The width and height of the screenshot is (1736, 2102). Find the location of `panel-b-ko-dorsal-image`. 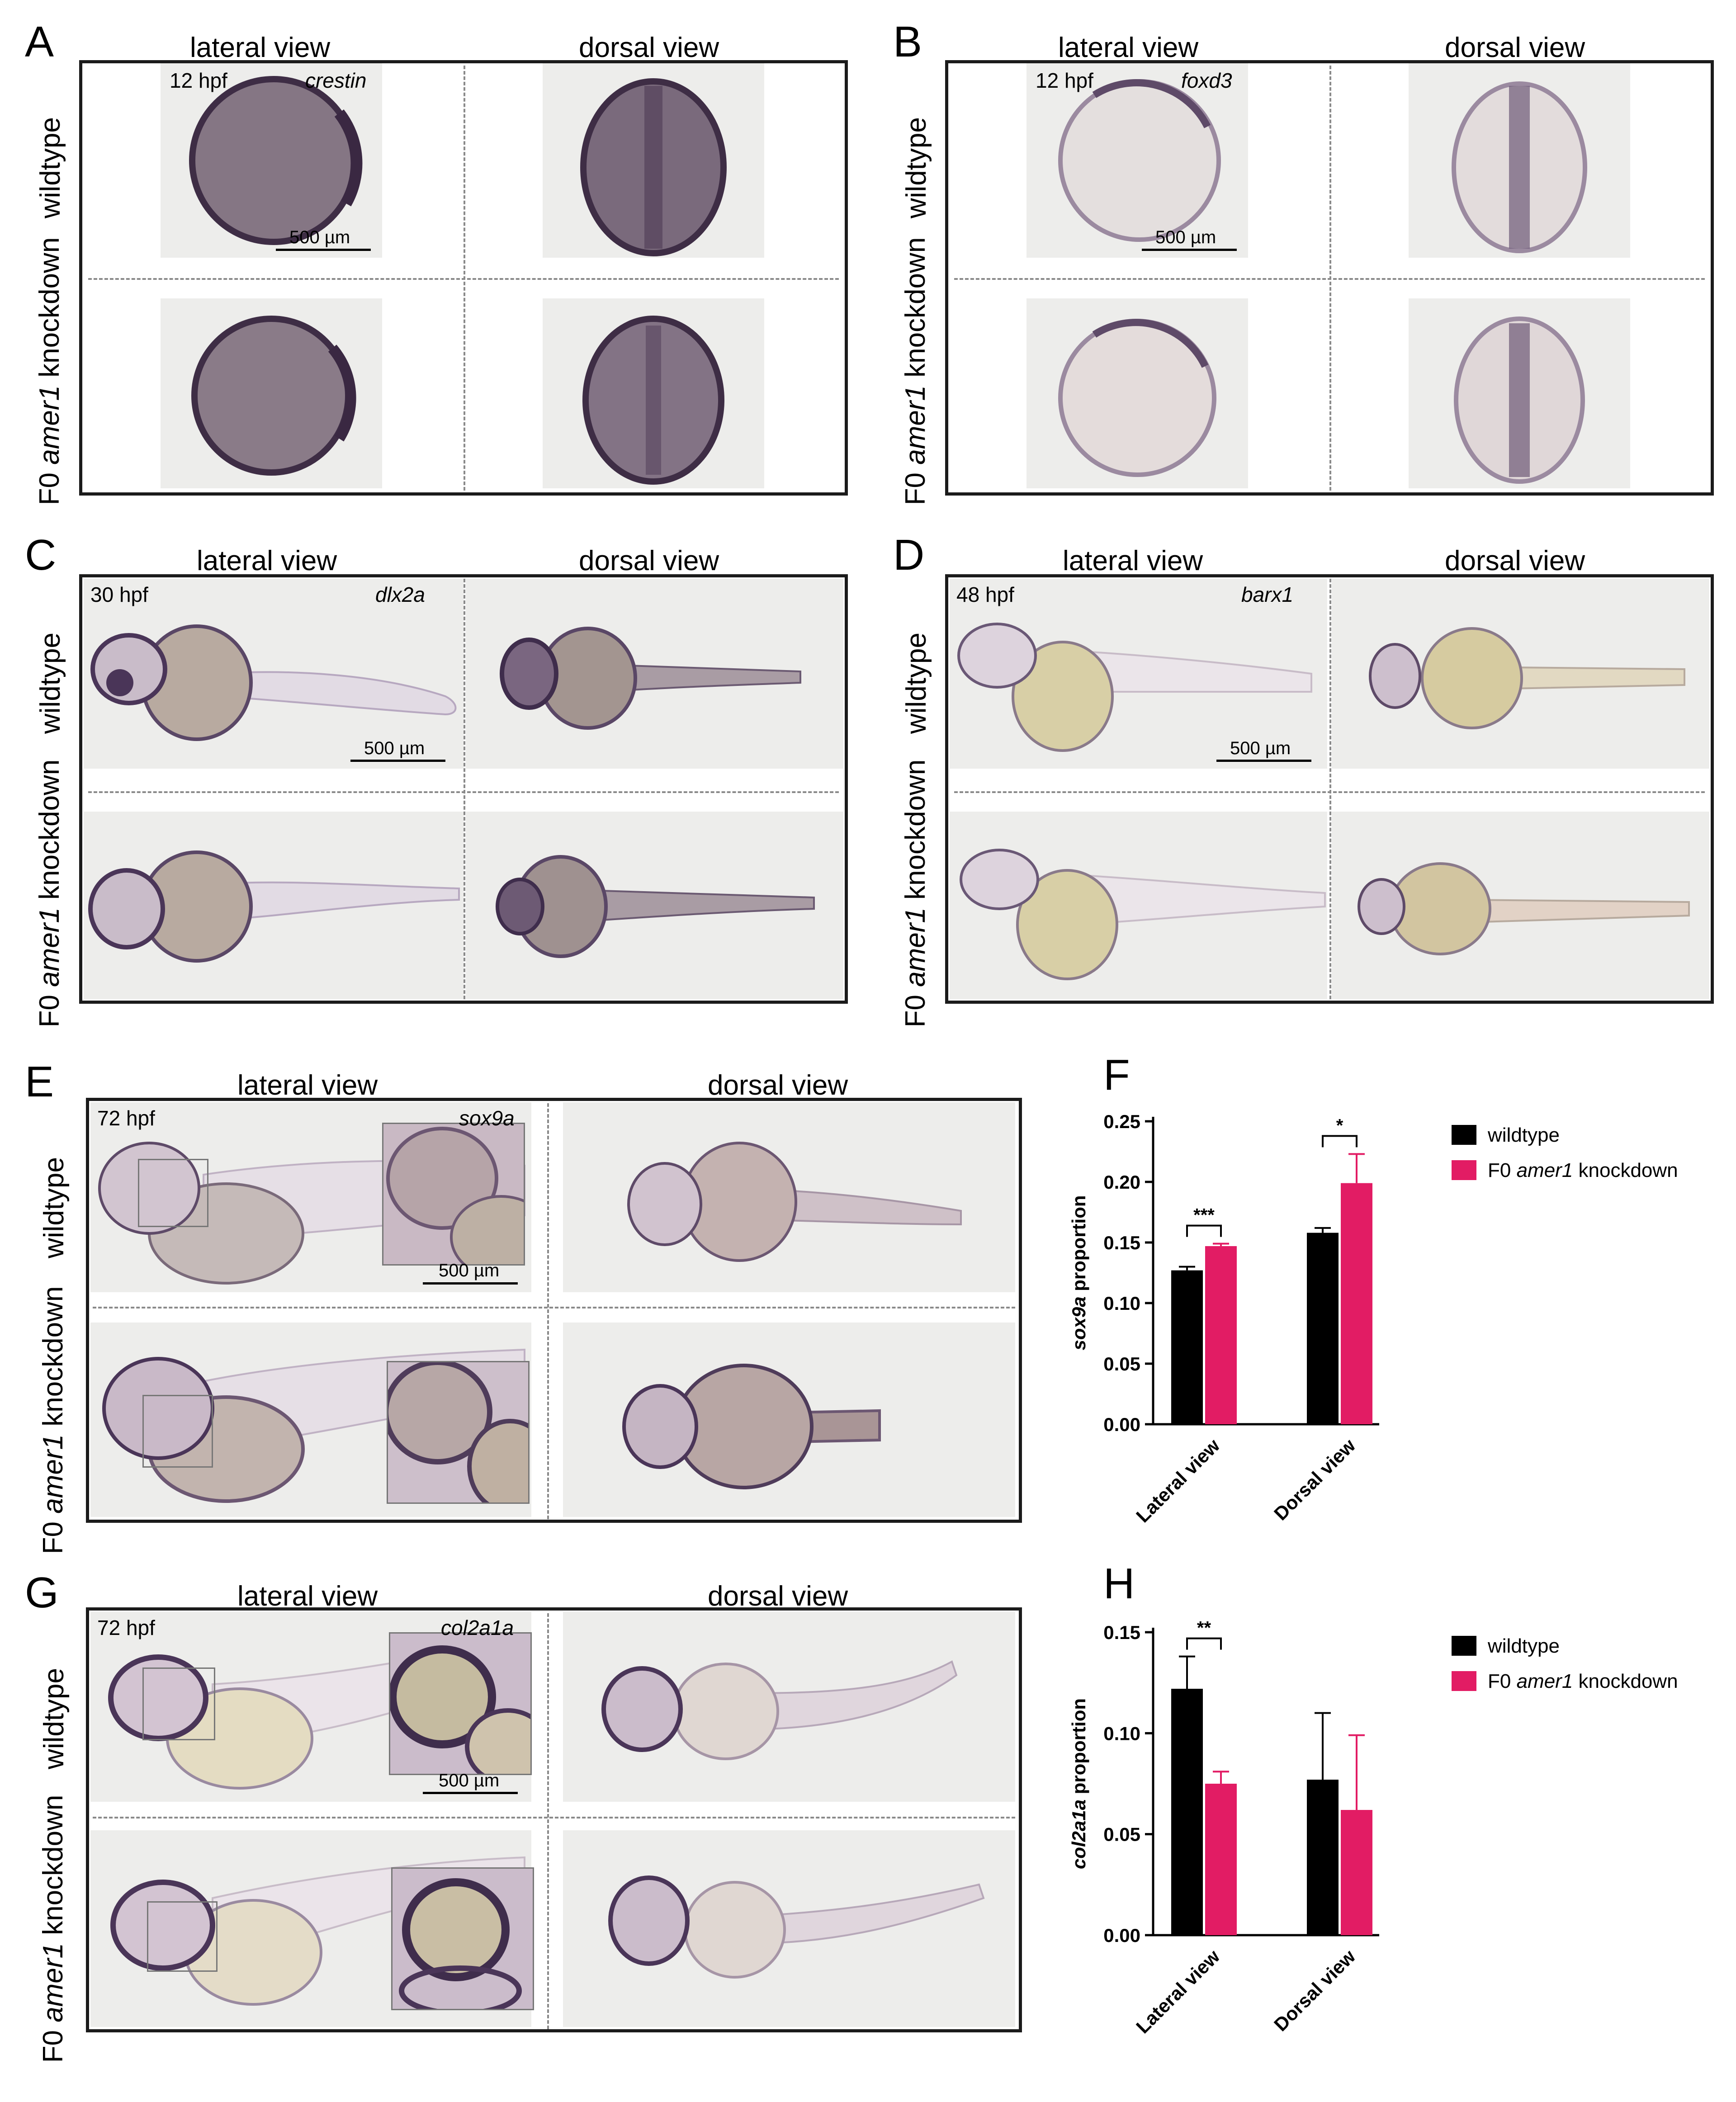

panel-b-ko-dorsal-image is located at coordinates (1520, 393).